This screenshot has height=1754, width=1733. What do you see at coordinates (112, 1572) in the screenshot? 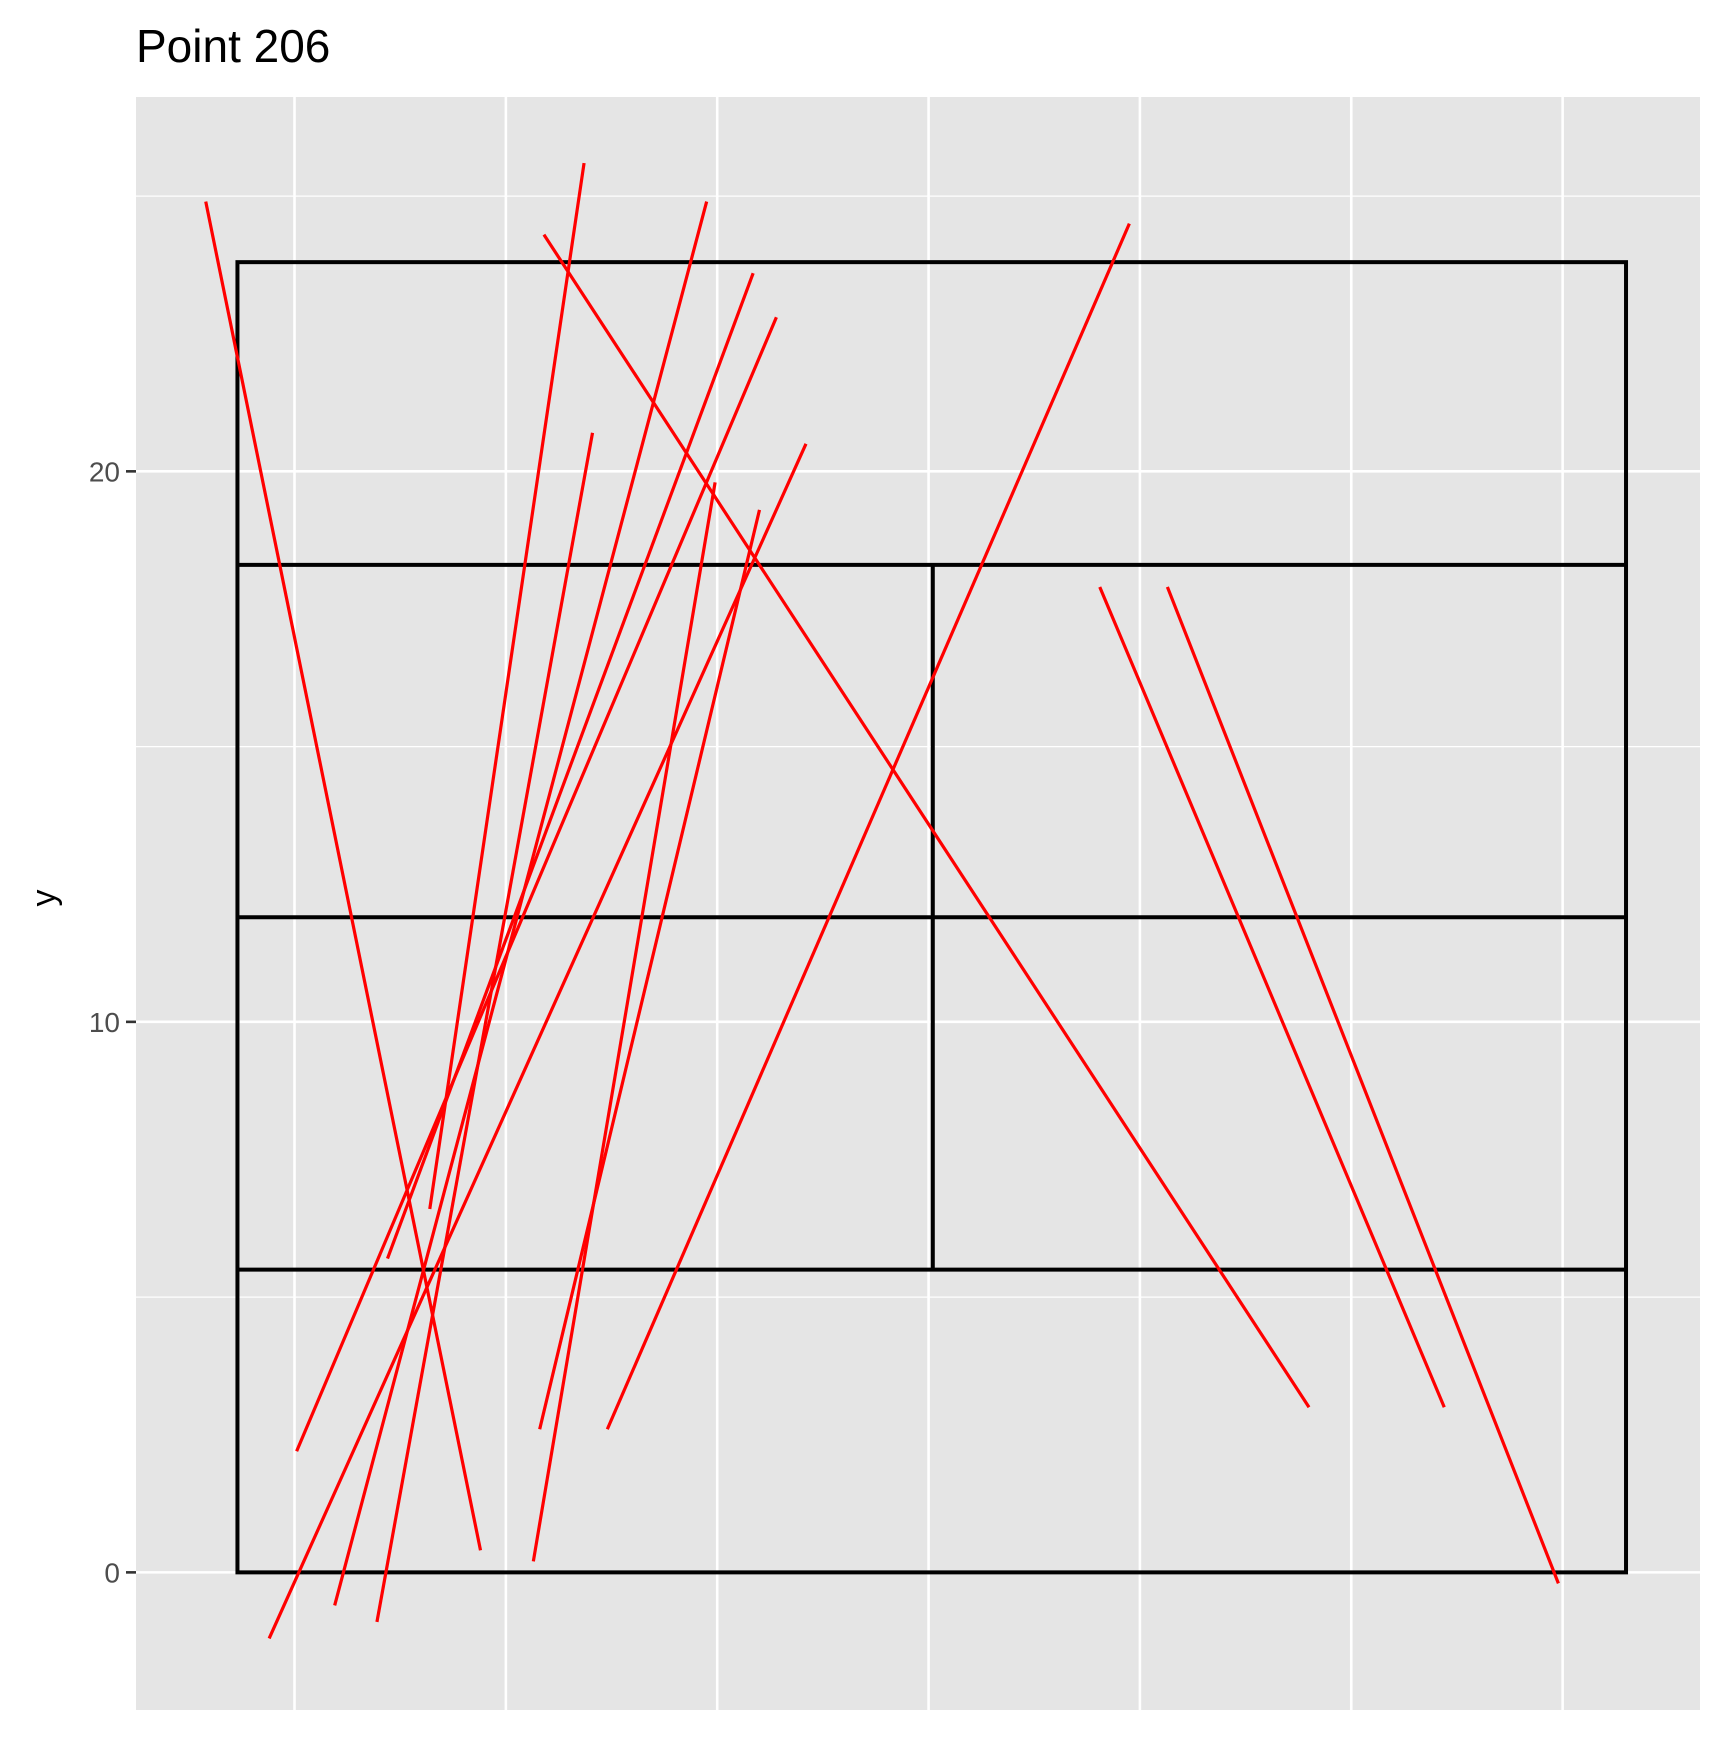
I see `y-tick-label: 0` at bounding box center [112, 1572].